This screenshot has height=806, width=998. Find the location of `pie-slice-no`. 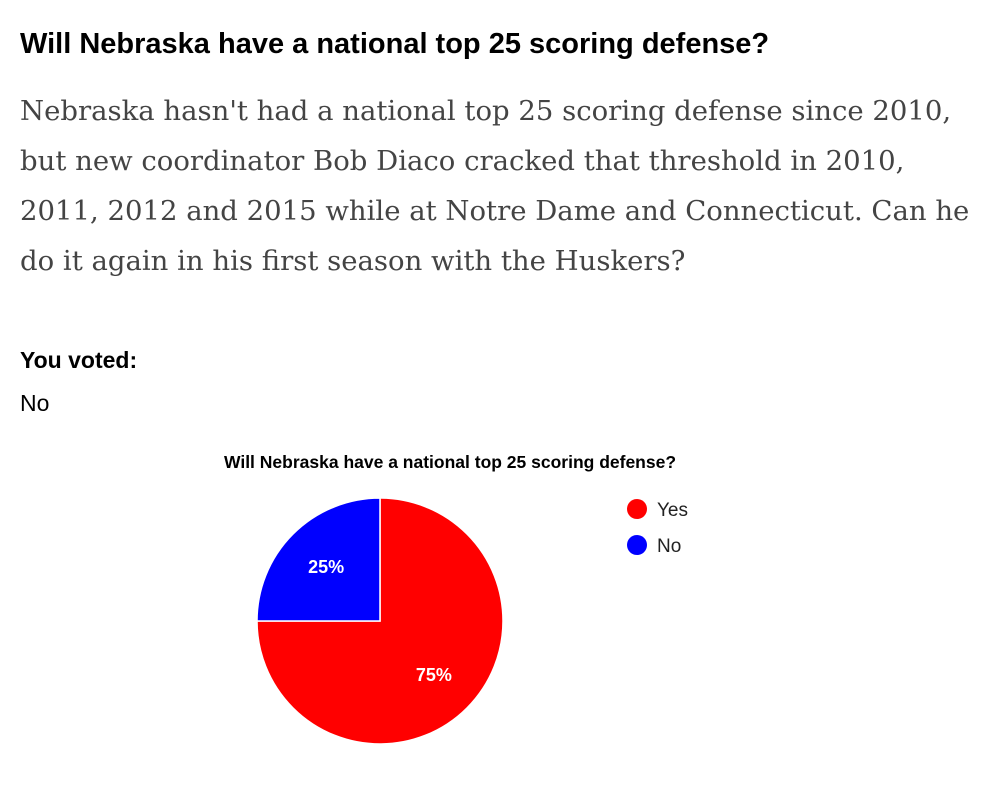

pie-slice-no is located at coordinates (318, 559).